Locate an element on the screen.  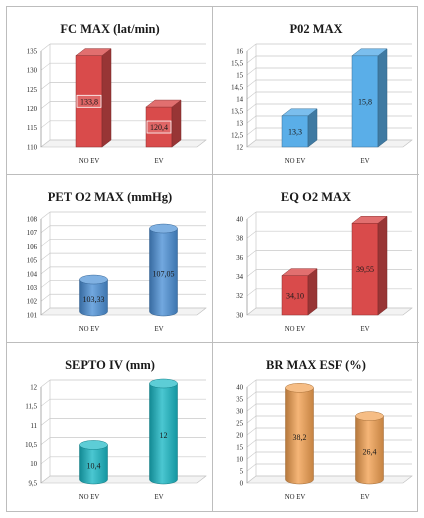
y-tick-label: 104 is located at coordinates (32, 274).